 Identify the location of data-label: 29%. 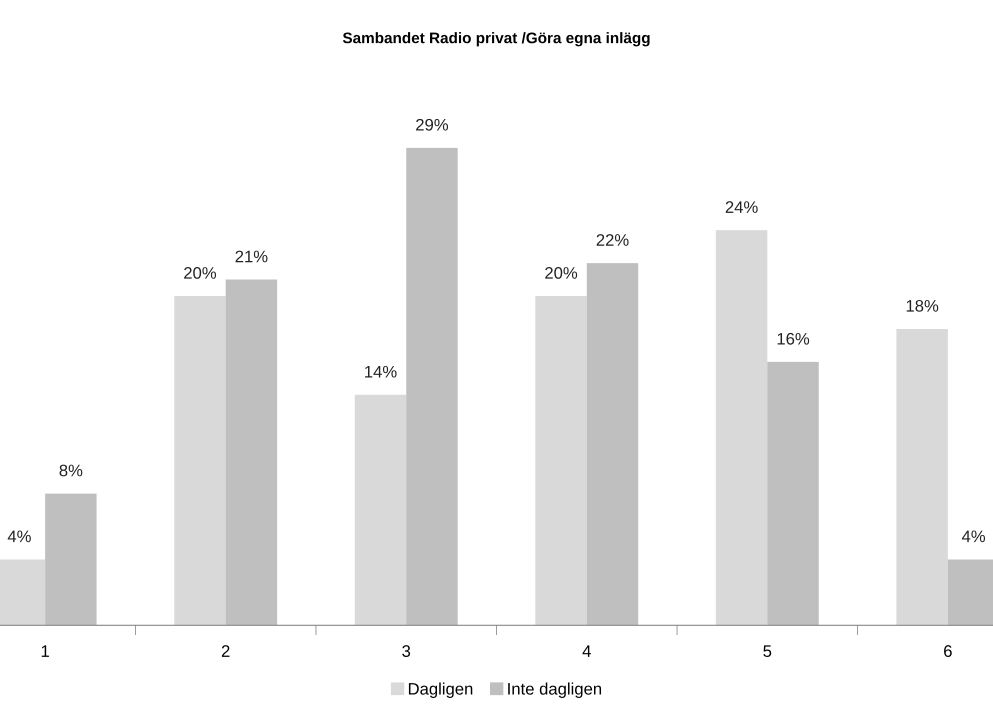
(432, 124).